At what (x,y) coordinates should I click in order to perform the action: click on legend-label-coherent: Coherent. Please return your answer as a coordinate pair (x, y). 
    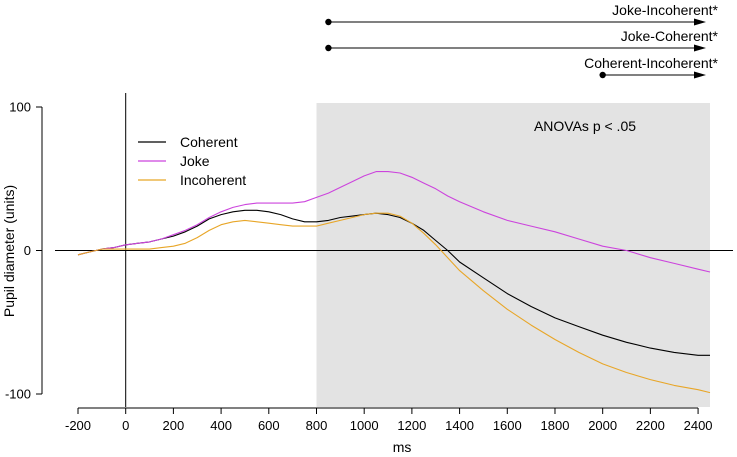
    Looking at the image, I should click on (209, 142).